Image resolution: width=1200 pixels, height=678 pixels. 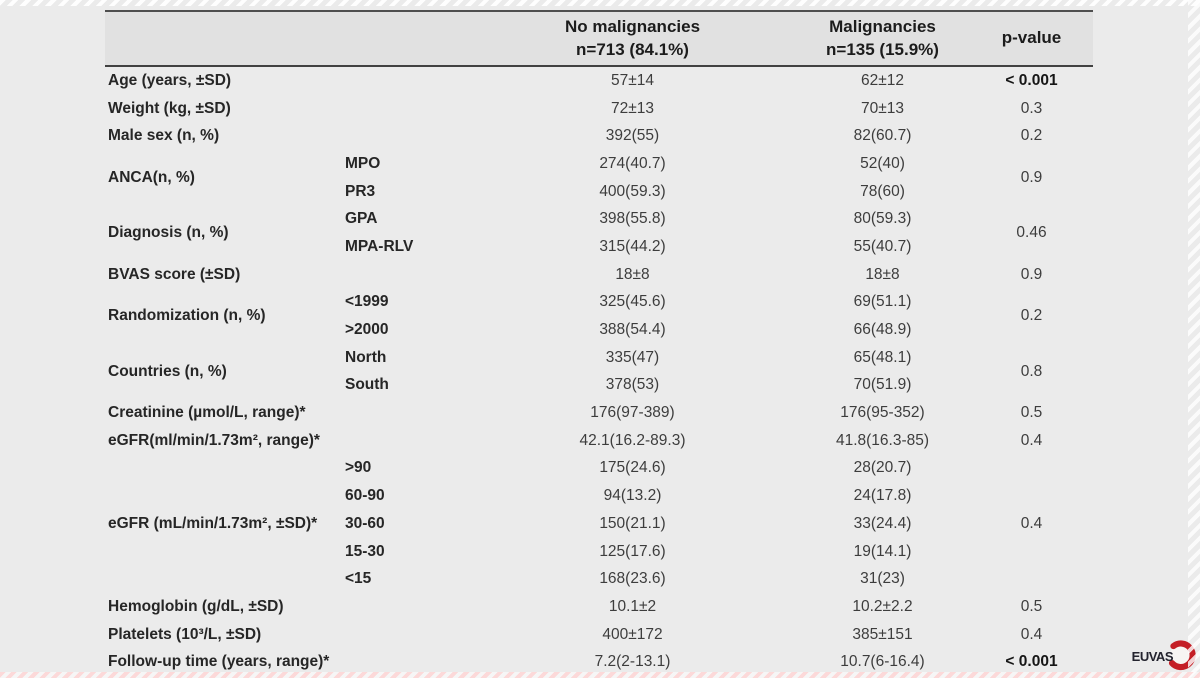 What do you see at coordinates (365, 523) in the screenshot?
I see `row-sub-label: 30-60` at bounding box center [365, 523].